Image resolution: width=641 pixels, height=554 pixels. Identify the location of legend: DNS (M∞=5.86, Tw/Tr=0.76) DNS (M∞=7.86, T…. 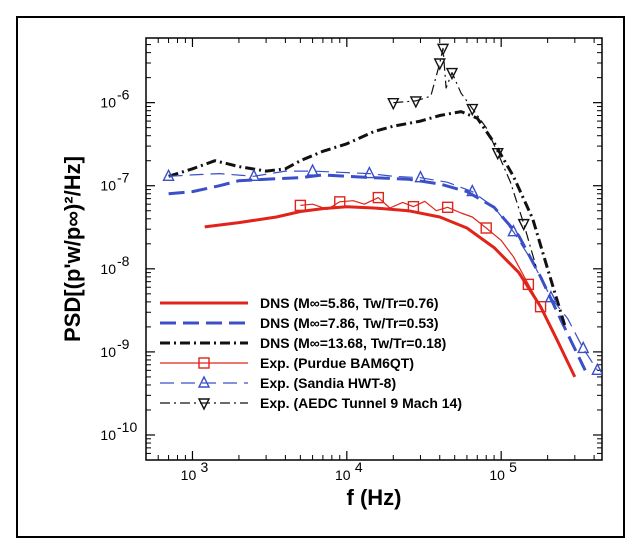
(311, 353).